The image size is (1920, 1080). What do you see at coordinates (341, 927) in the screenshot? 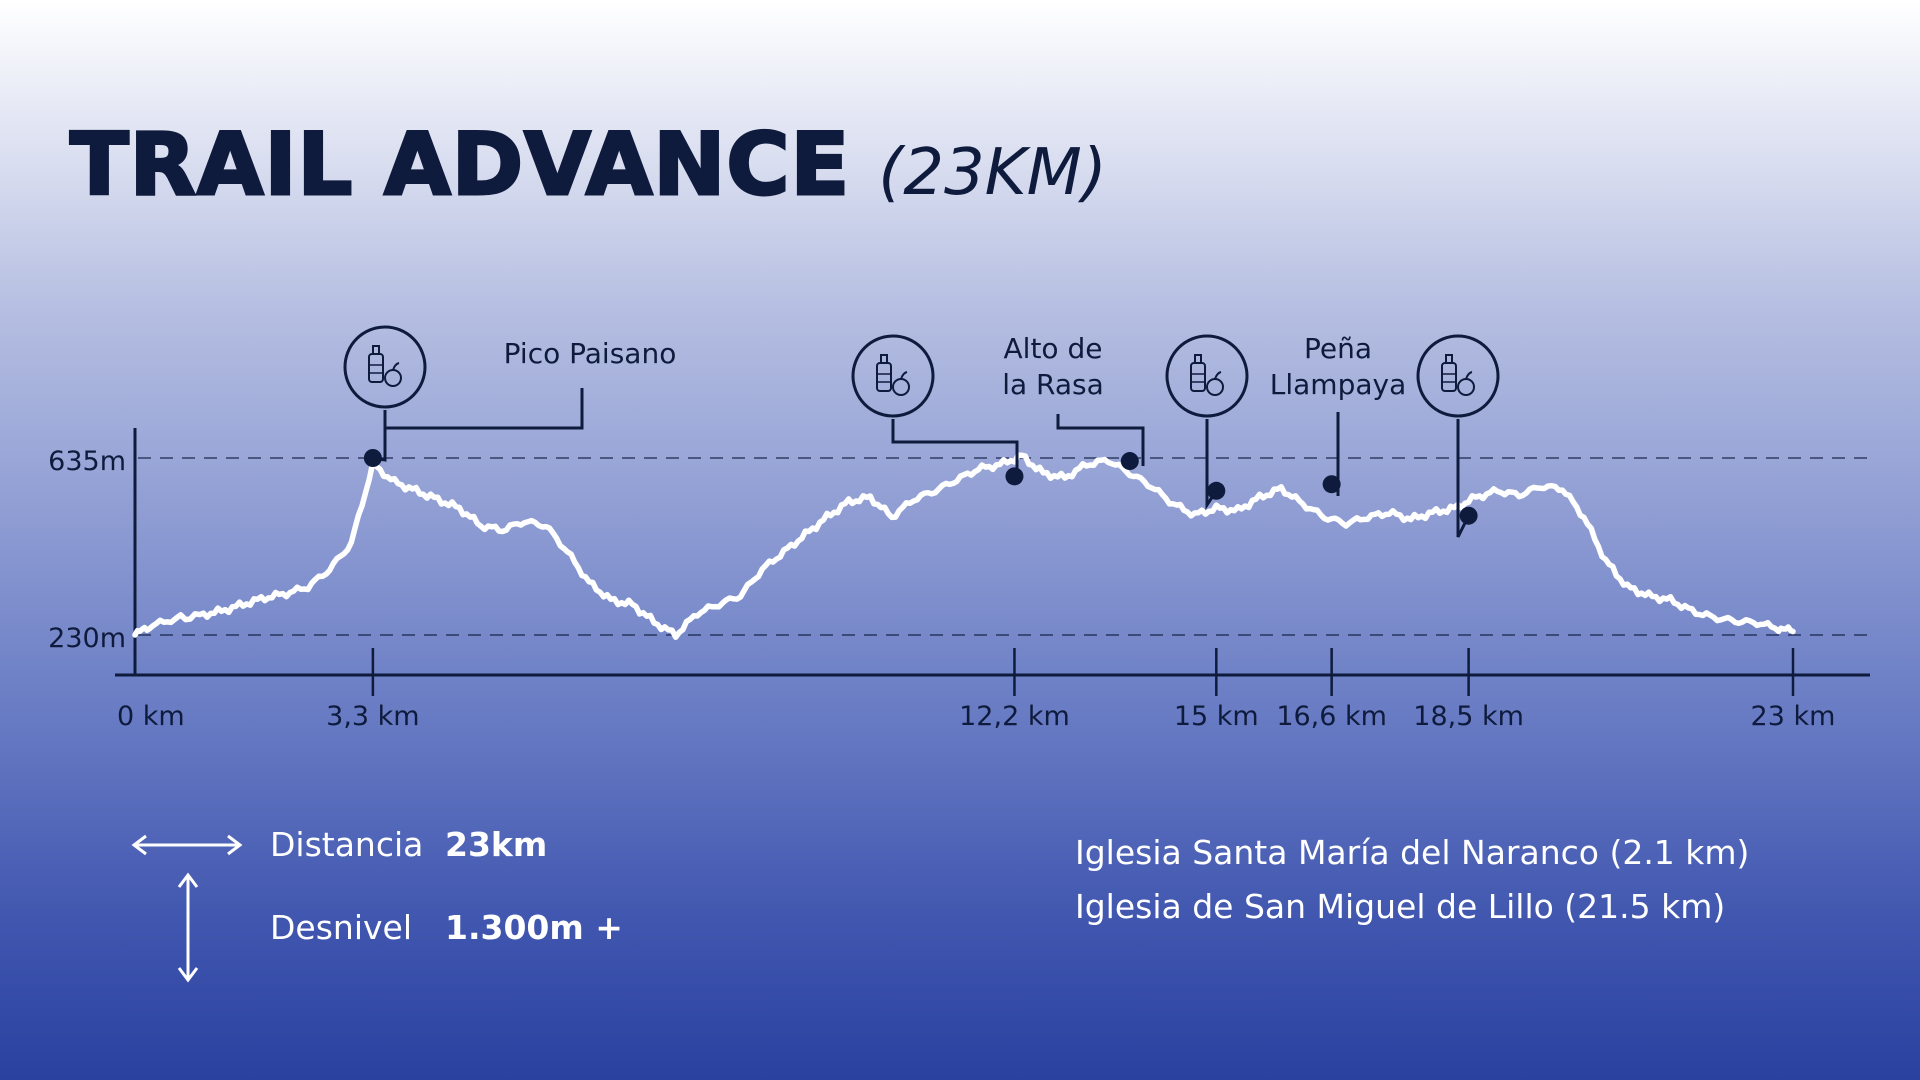
I see `elevation-label: Desnivel` at bounding box center [341, 927].